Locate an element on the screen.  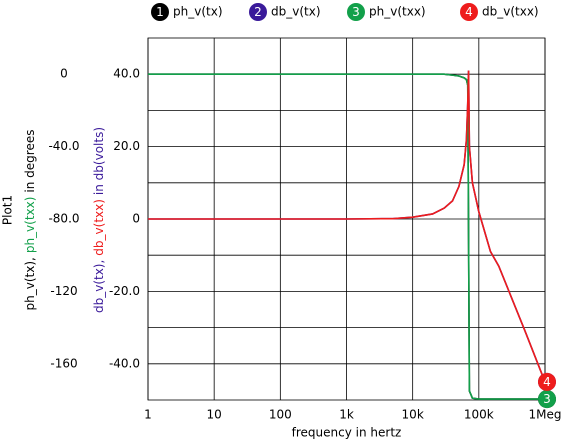
legend-marker-label: 2 is located at coordinates (258, 12).